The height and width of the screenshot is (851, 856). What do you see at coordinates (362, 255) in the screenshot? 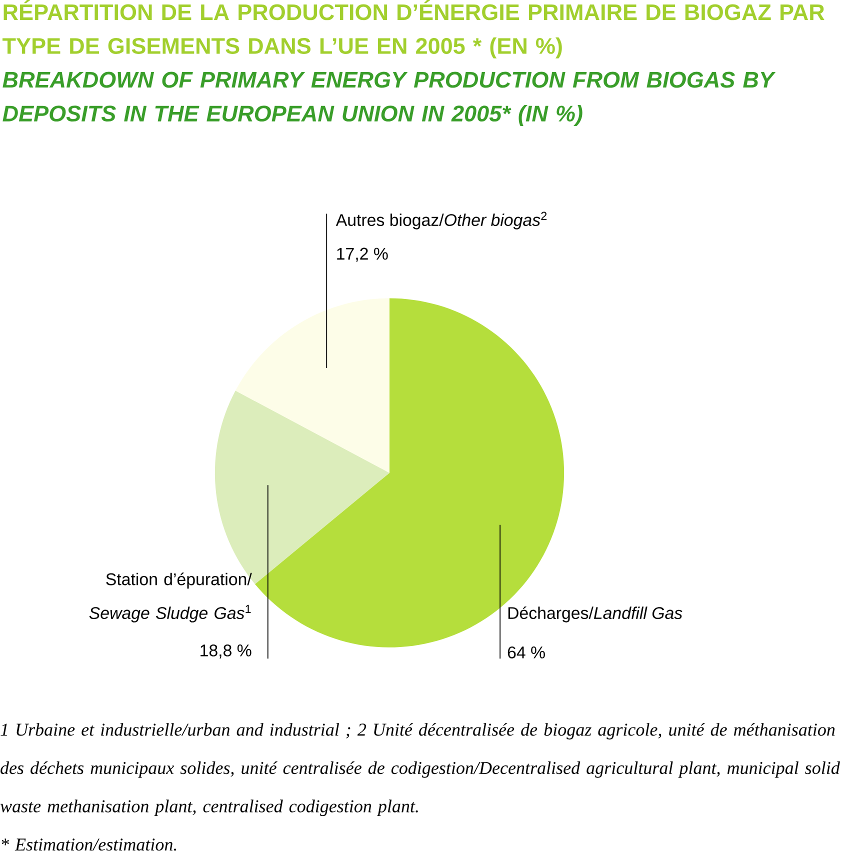
I see `data-label: 17,2 %` at bounding box center [362, 255].